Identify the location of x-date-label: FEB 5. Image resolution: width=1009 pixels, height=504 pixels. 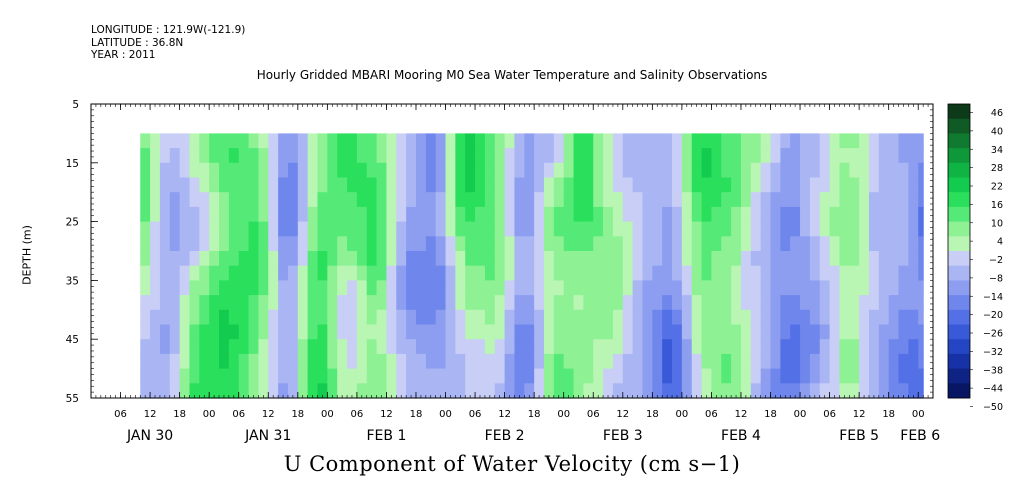
(859, 436).